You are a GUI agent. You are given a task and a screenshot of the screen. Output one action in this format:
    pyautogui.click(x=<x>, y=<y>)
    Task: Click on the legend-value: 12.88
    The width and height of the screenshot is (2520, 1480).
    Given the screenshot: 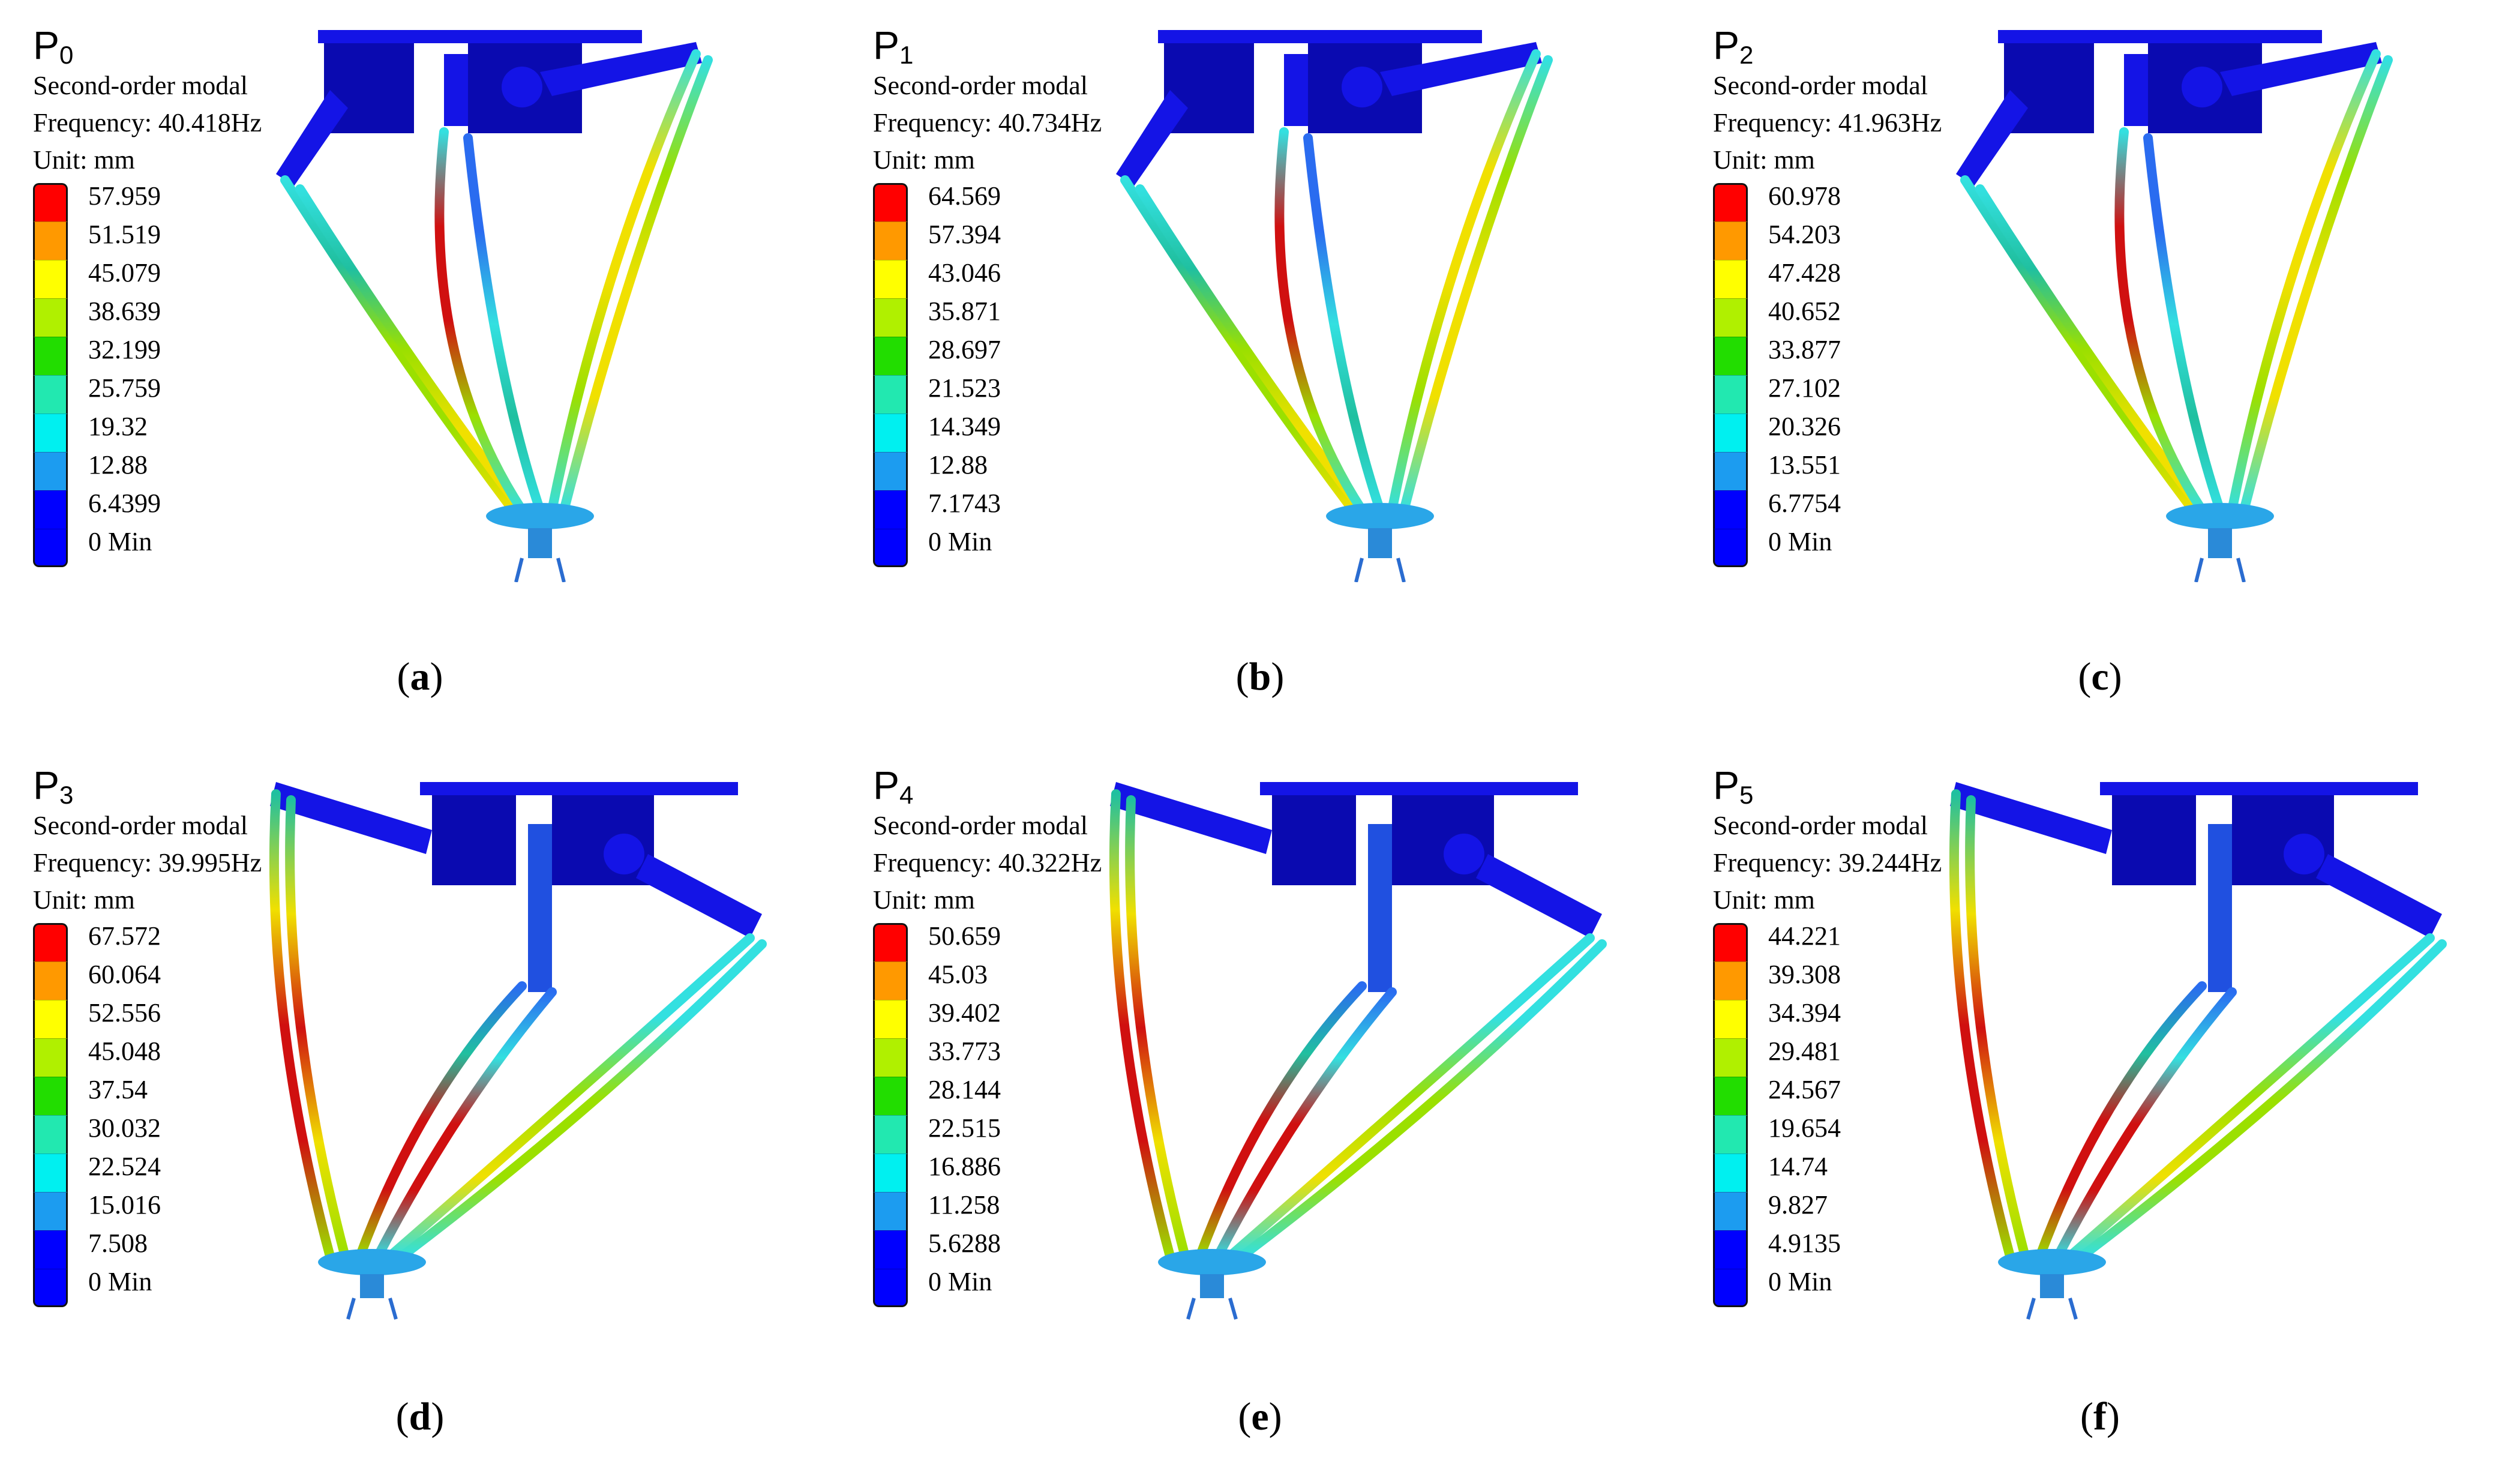 What is the action you would take?
    pyautogui.click(x=118, y=465)
    